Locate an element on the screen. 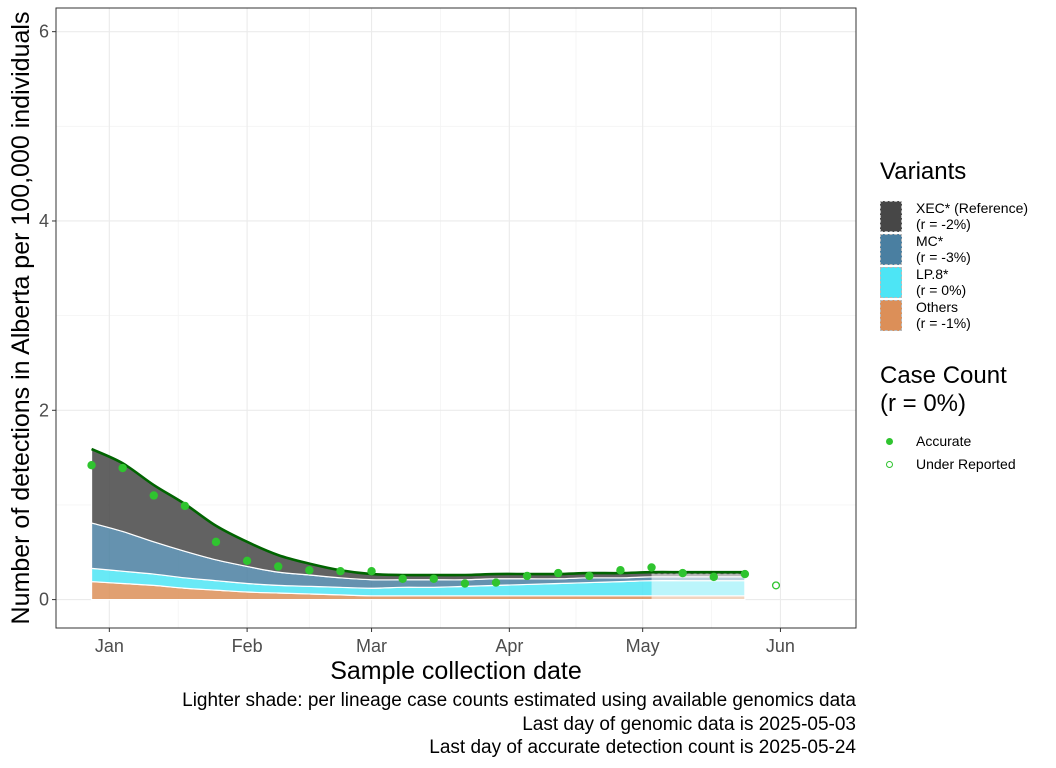  variants-legend-title: Variants is located at coordinates (923, 171).